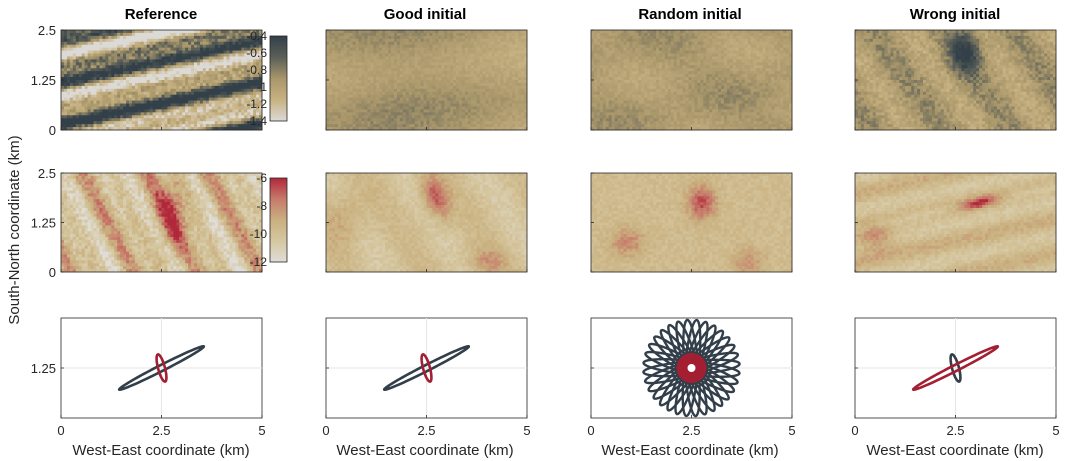  What do you see at coordinates (256, 121) in the screenshot?
I see `colorbar-tick-top-5: -1.4` at bounding box center [256, 121].